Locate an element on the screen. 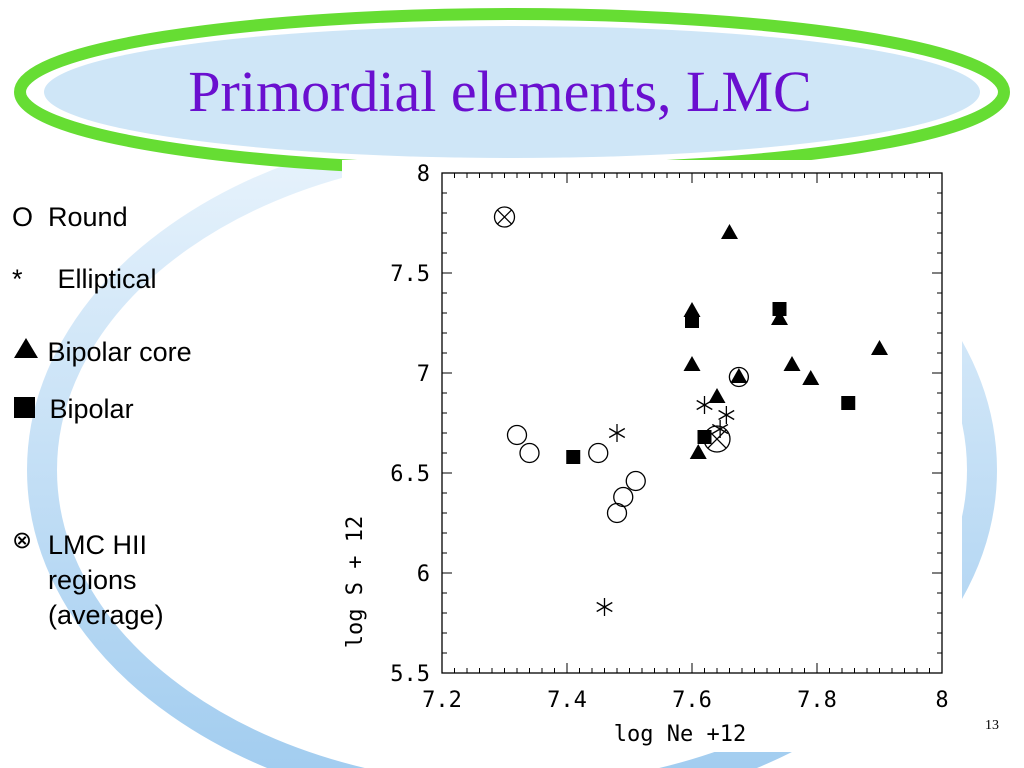 The width and height of the screenshot is (1024, 768). y-tick-label: 7.5 is located at coordinates (410, 274).